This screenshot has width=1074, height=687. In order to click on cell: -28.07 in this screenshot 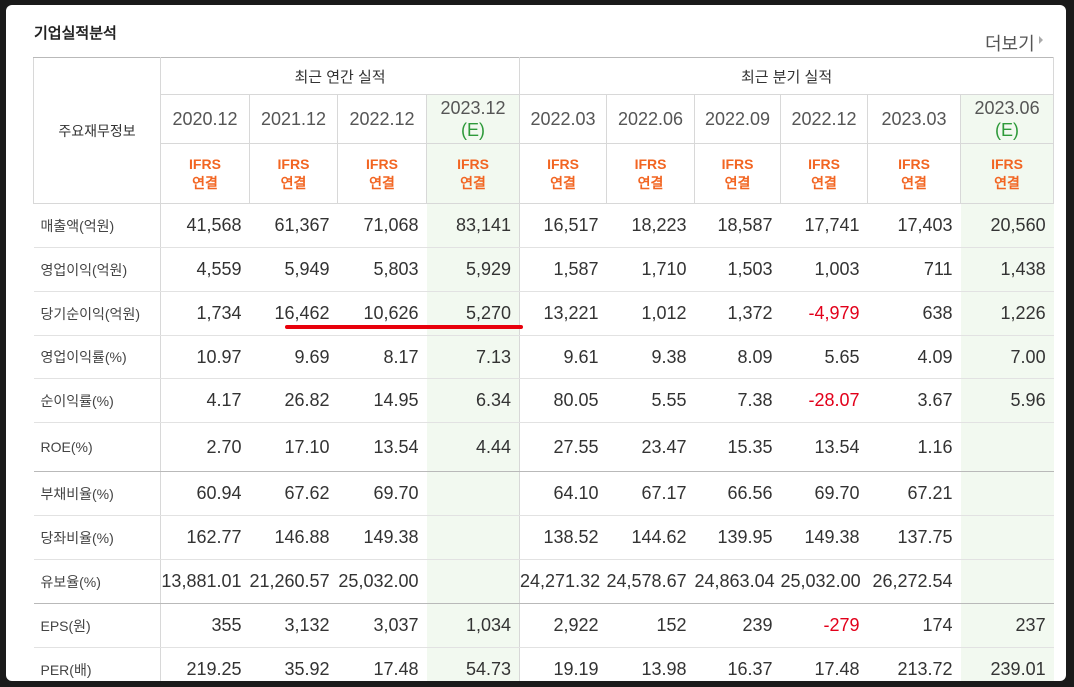, I will do `click(824, 400)`.